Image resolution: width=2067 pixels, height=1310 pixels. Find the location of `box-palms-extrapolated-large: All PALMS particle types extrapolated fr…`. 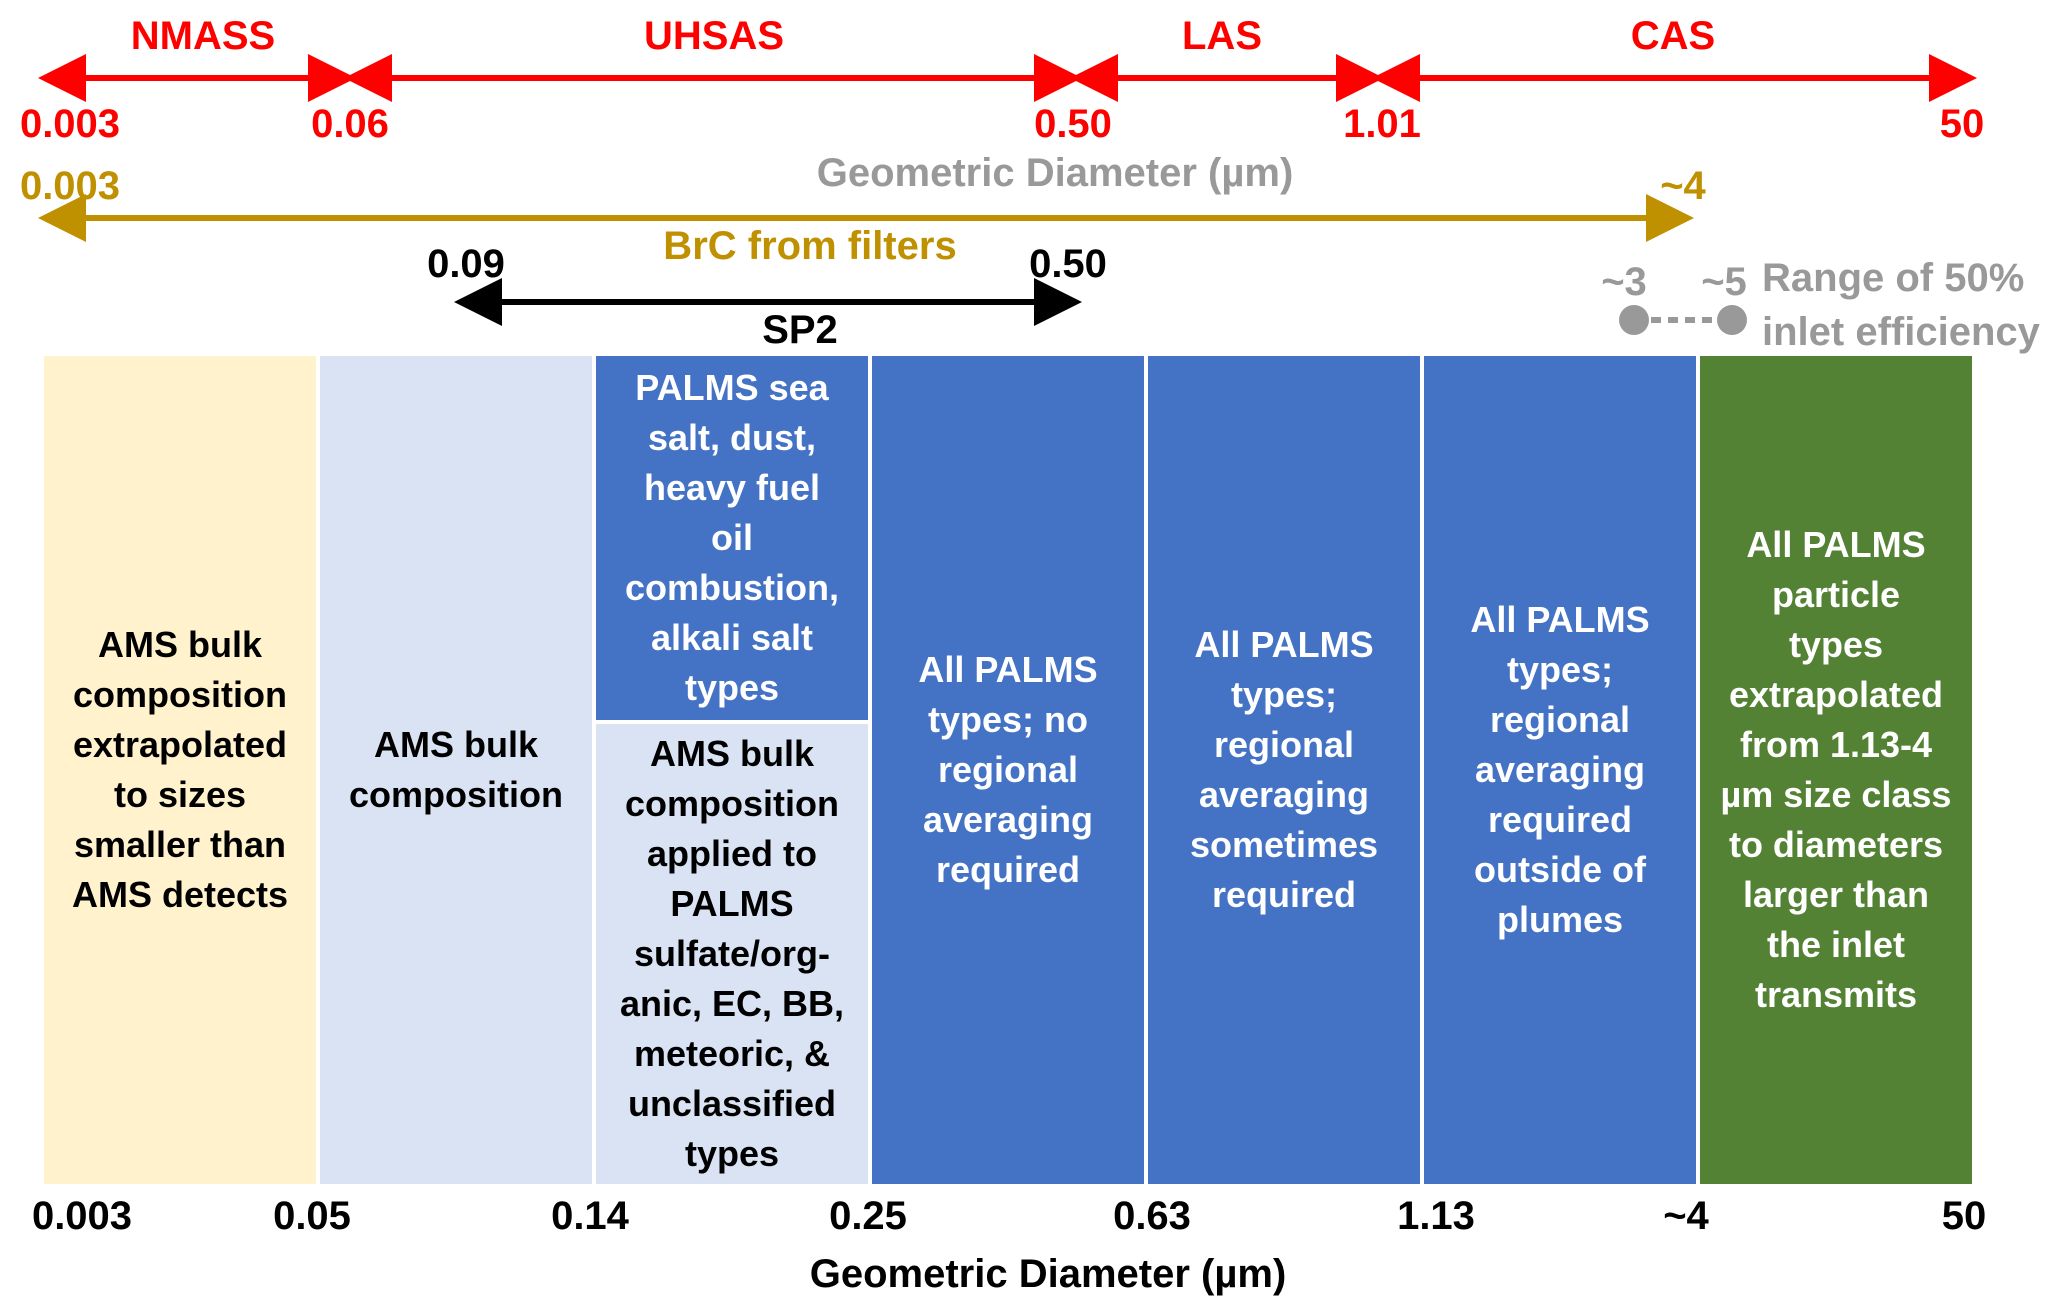

box-palms-extrapolated-large: All PALMS particle types extrapolated fr… is located at coordinates (1836, 770).